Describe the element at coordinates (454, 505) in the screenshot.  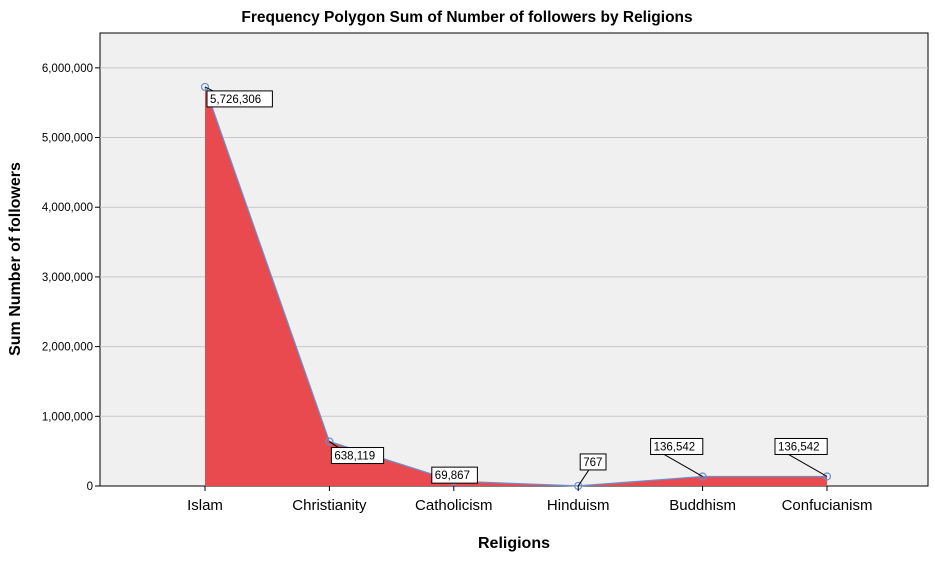
I see `x-tick-label: Catholicism` at that location.